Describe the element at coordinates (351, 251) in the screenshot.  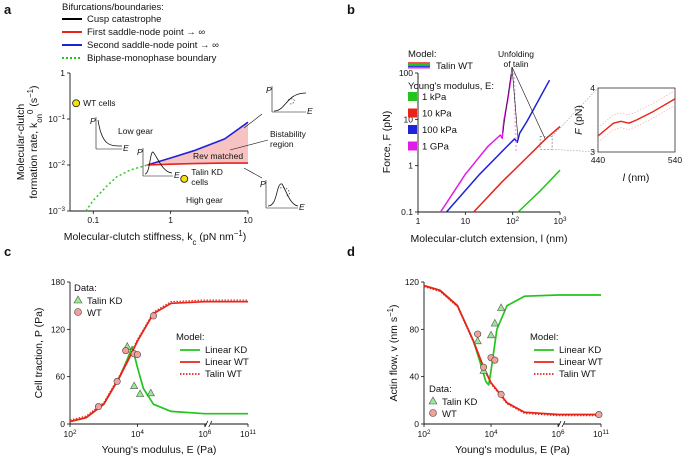
I see `panel-label-d: d` at that location.